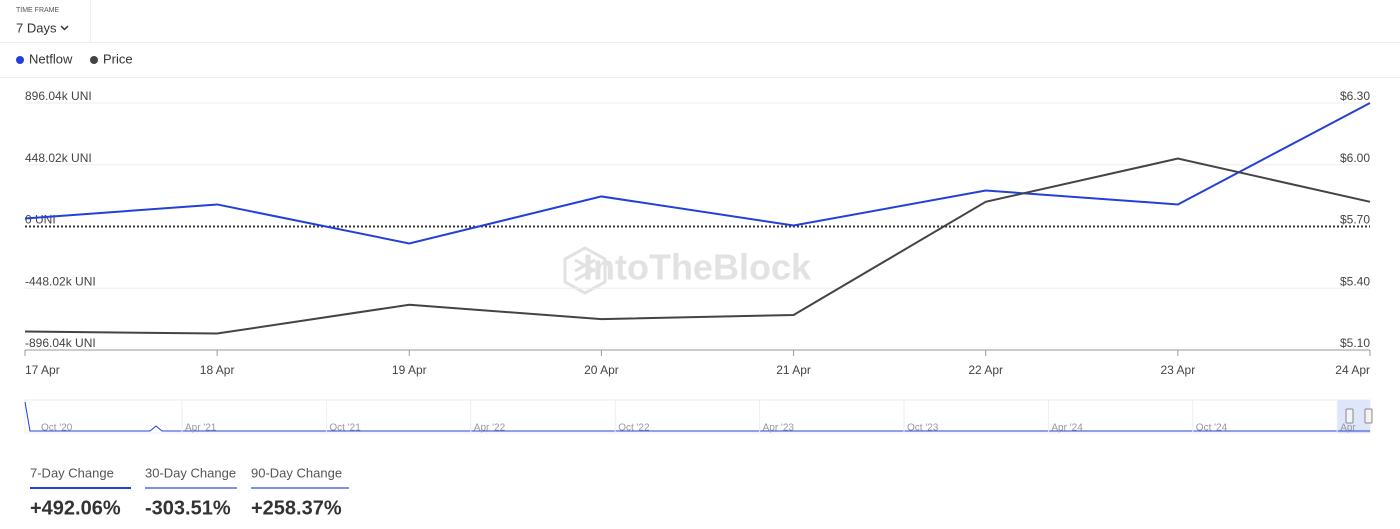  Describe the element at coordinates (217, 370) in the screenshot. I see `x-tick-label: 18 Apr` at that location.